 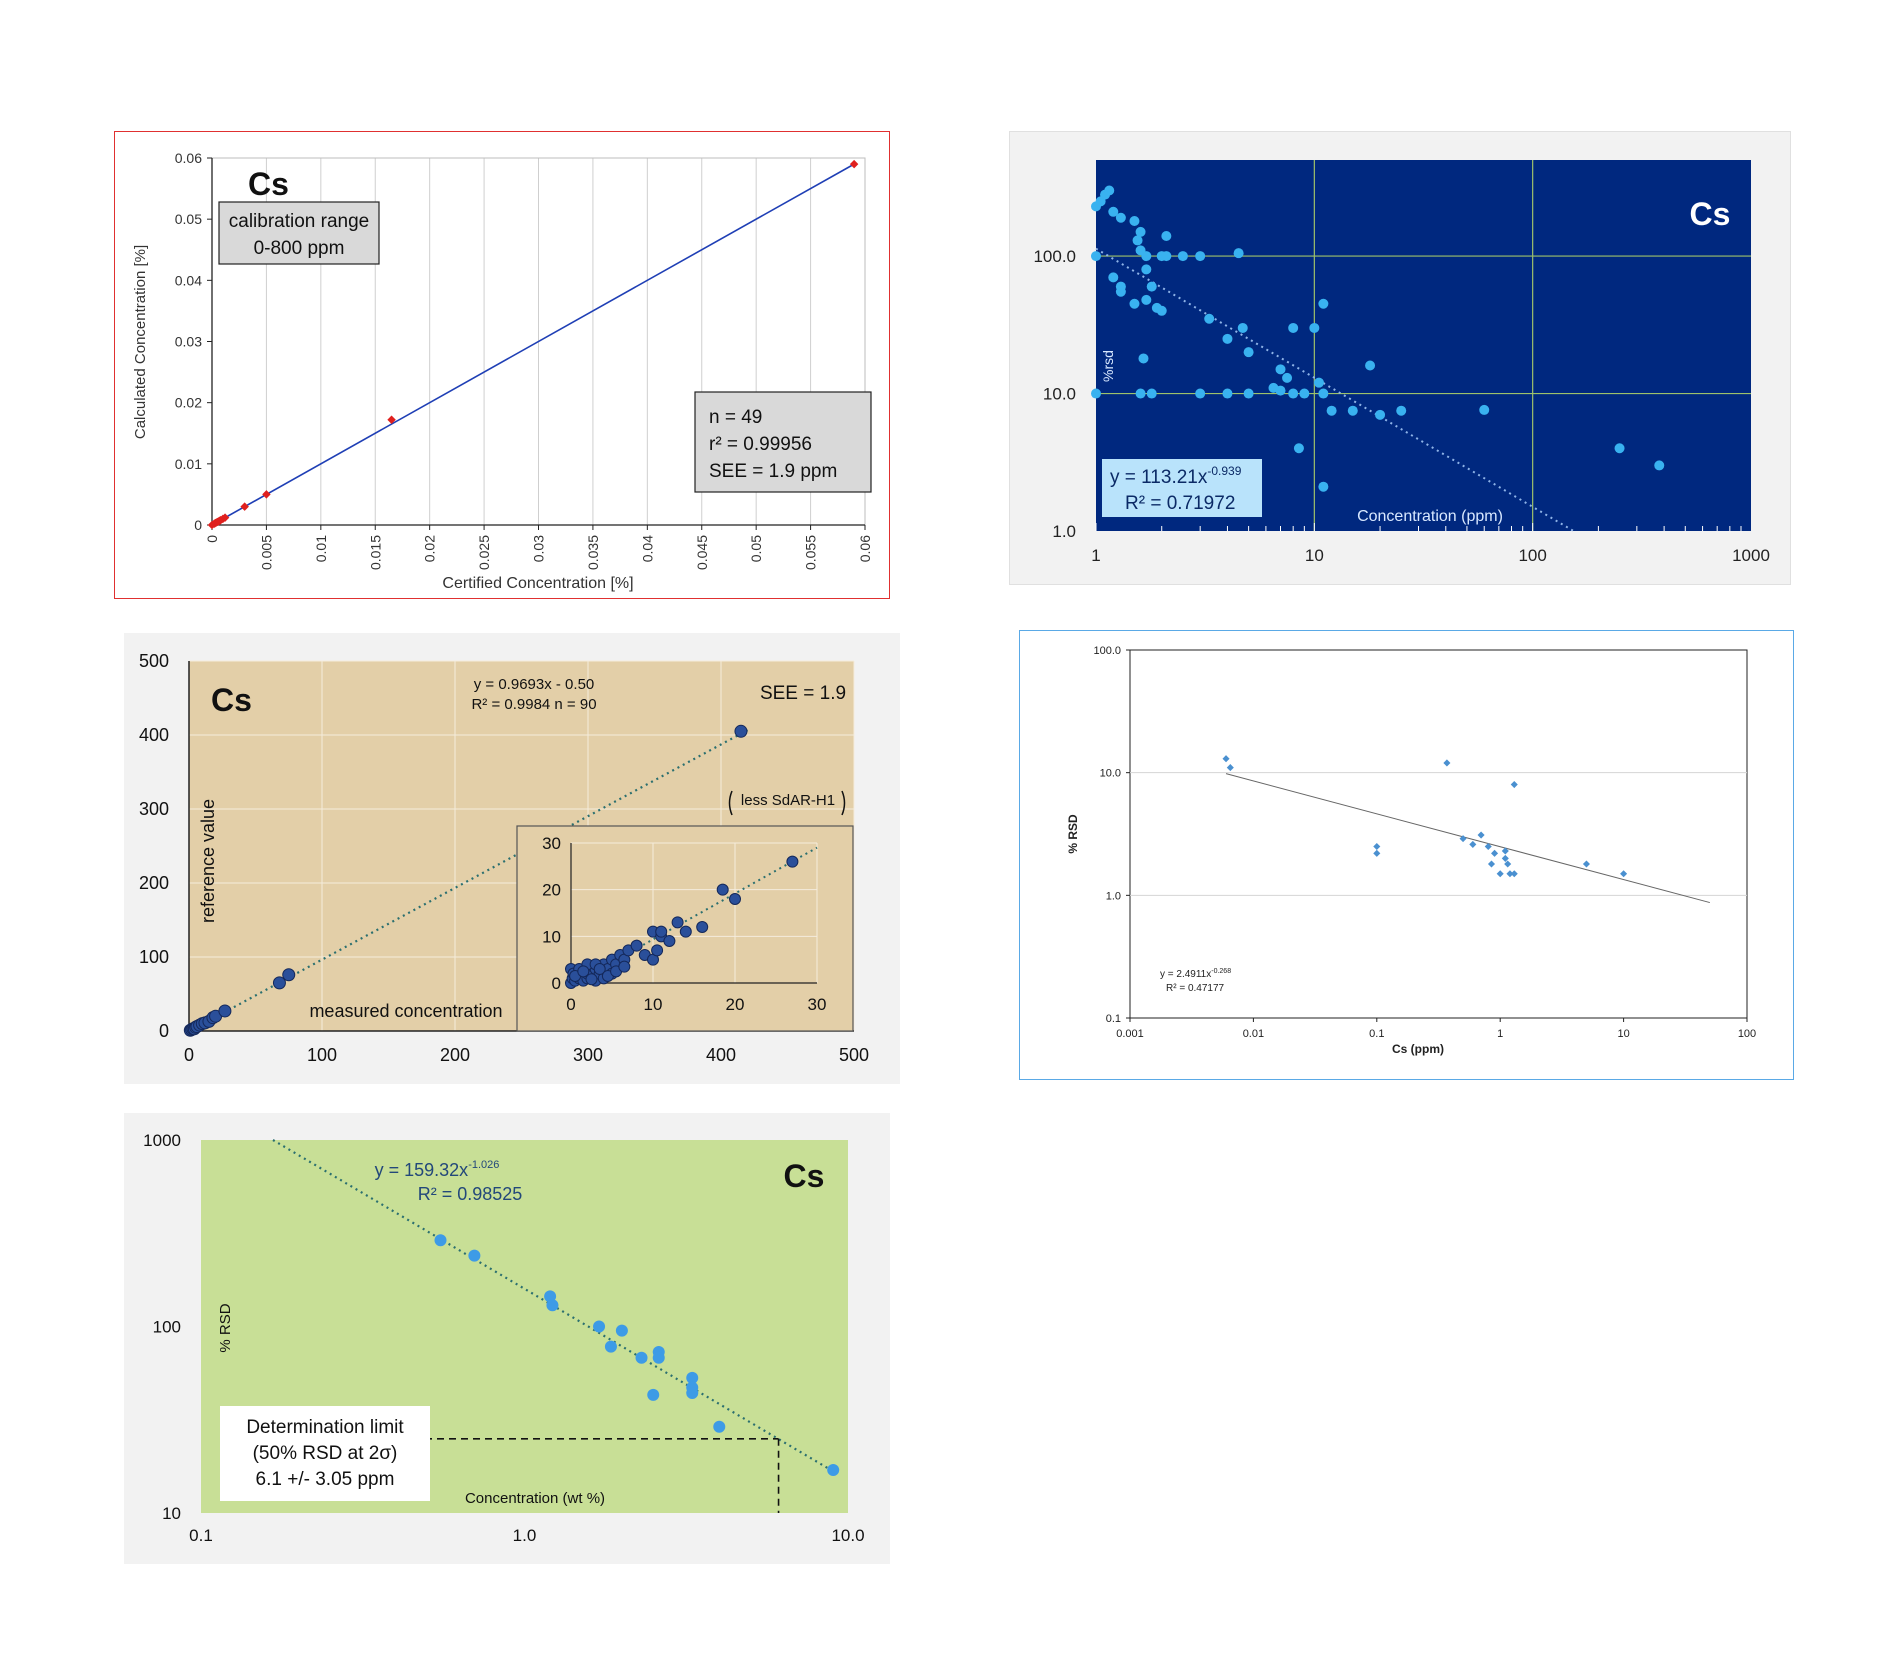 I want to click on y-tick-label: 400, so click(x=154, y=735).